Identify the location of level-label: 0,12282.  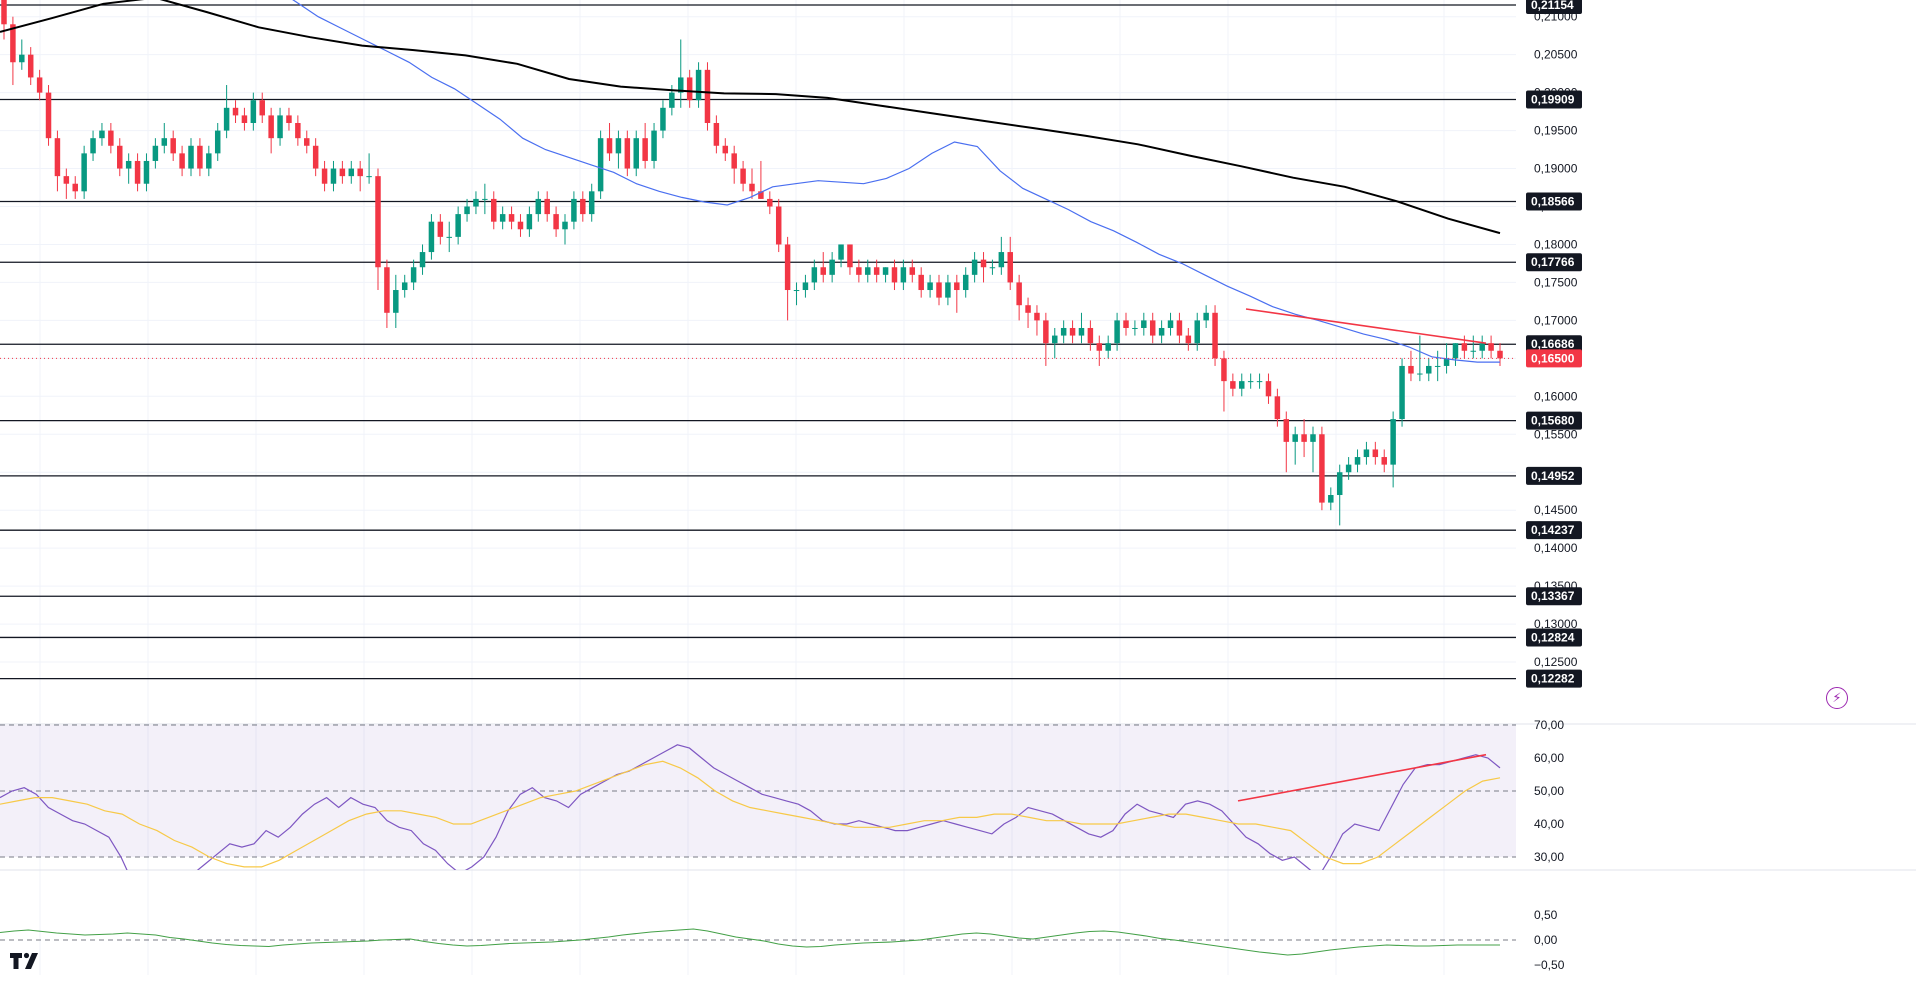
(1553, 679).